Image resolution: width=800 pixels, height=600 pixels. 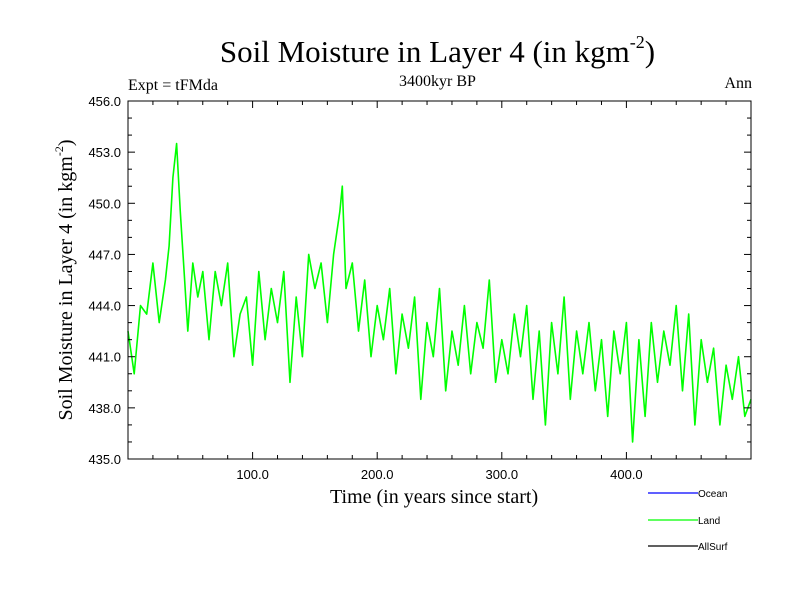 I want to click on y-tick-label: 453.0, so click(x=104, y=152).